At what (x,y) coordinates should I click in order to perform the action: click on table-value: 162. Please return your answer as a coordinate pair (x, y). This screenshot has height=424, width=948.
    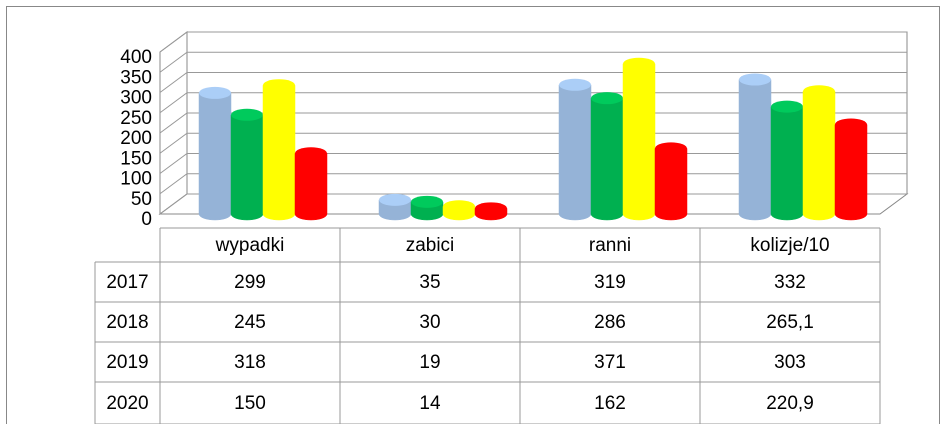
    Looking at the image, I should click on (610, 403).